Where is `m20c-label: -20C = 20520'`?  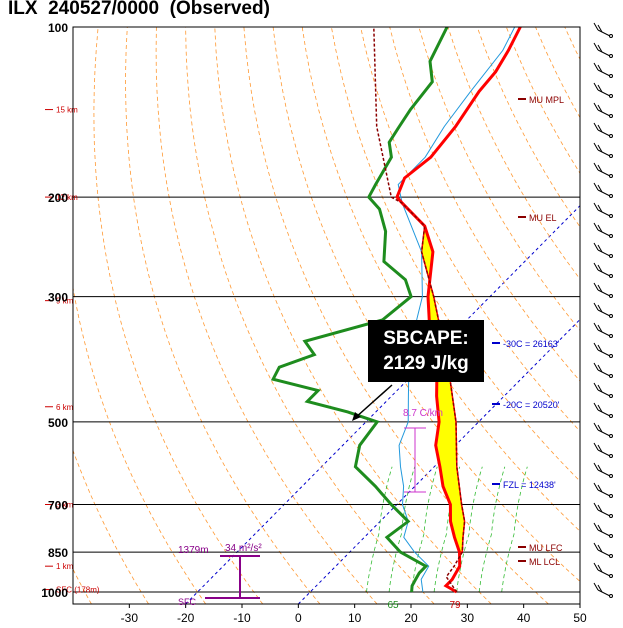
m20c-label: -20C = 20520' is located at coordinates (531, 405).